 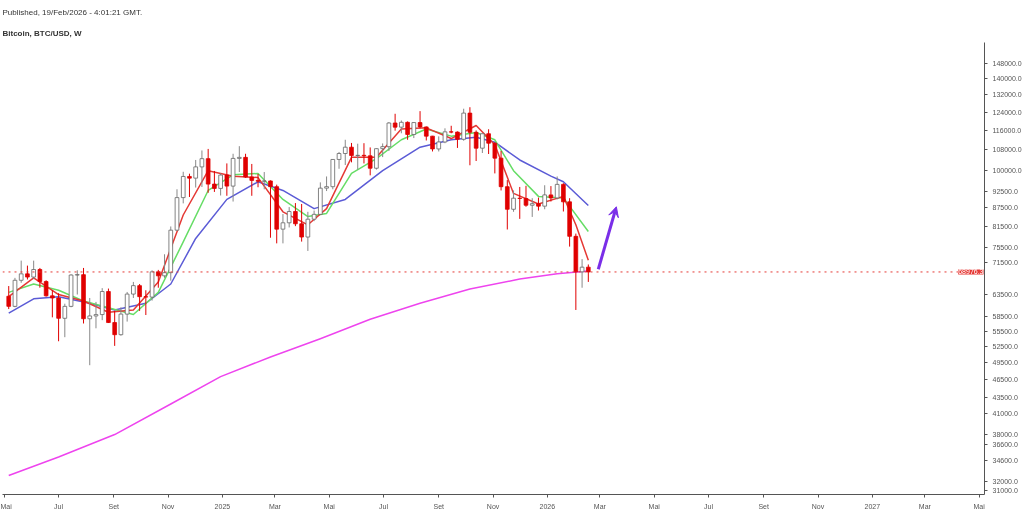 What do you see at coordinates (72, 12) in the screenshot?
I see `text: Published, 19/Feb/2026 - 4:01:21 GMT.` at bounding box center [72, 12].